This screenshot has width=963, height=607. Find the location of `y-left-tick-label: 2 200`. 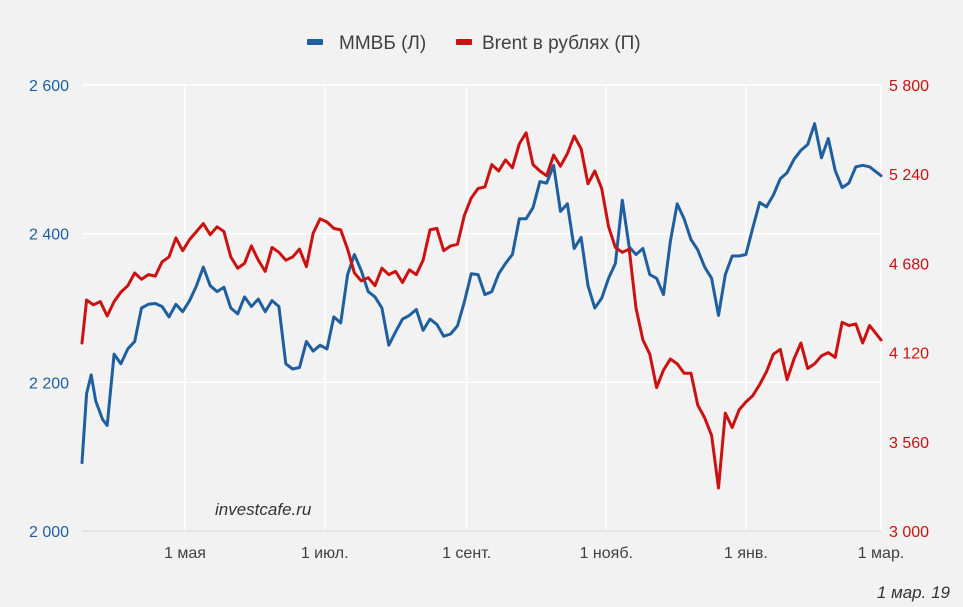

y-left-tick-label: 2 200 is located at coordinates (49, 383).